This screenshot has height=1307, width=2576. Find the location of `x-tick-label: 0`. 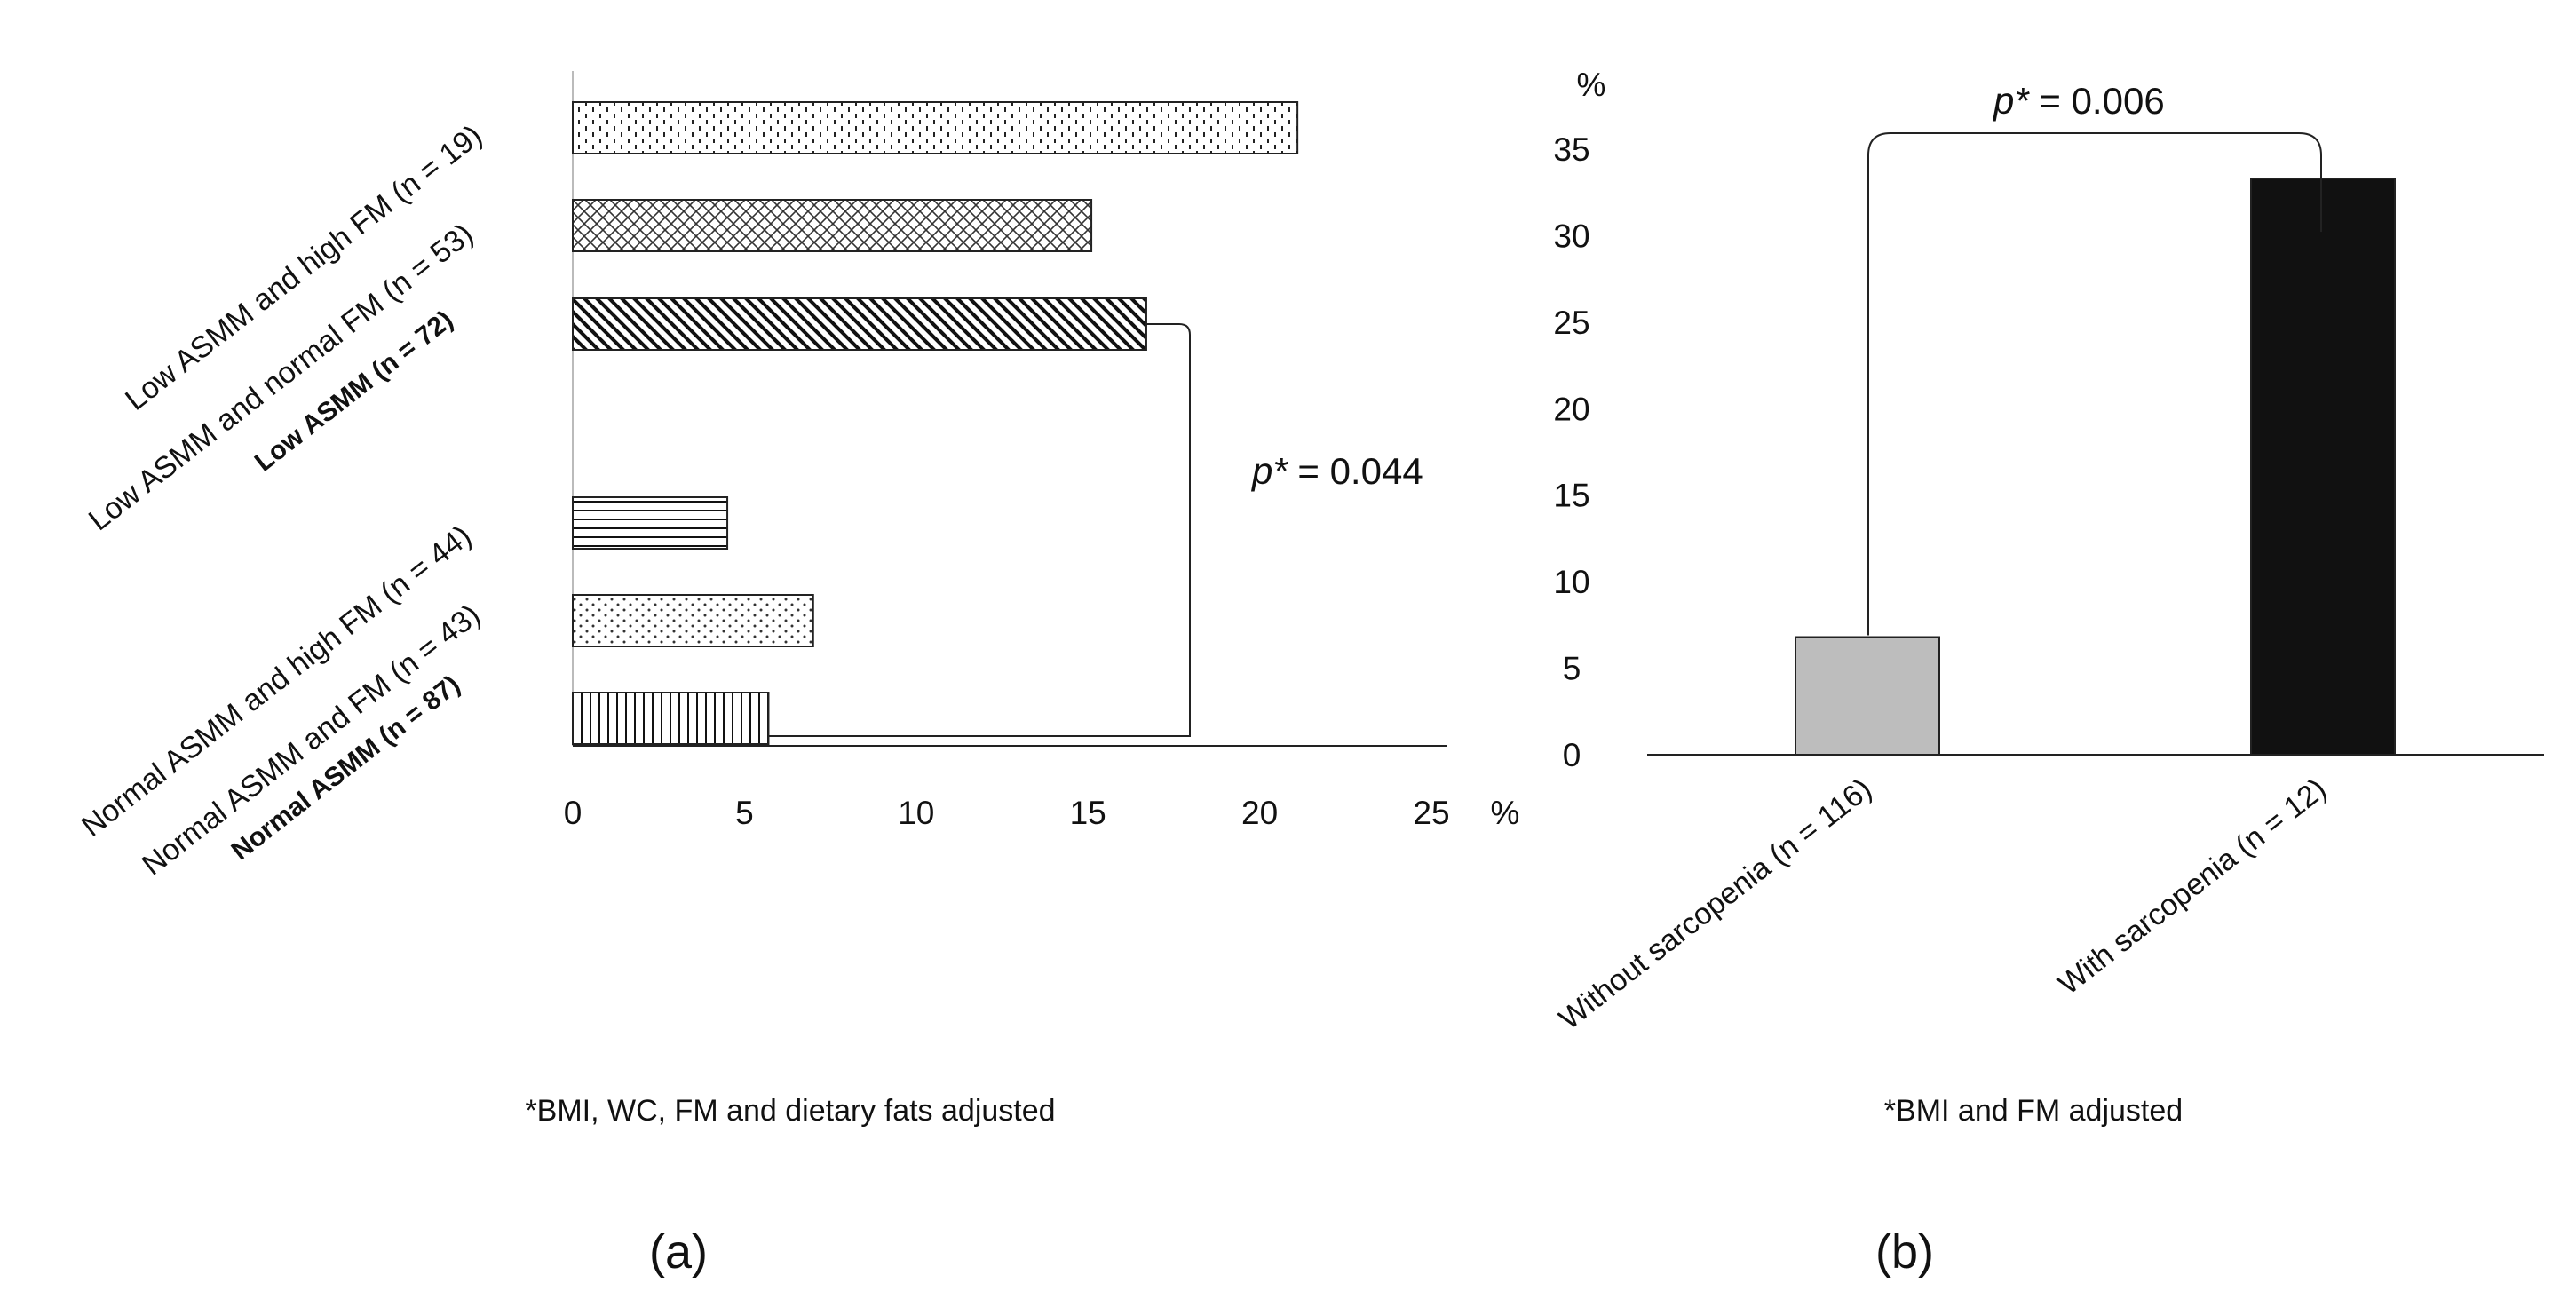

x-tick-label: 0 is located at coordinates (573, 813).